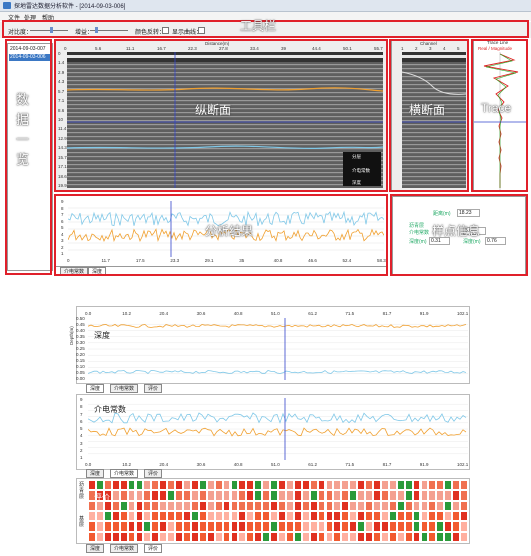 The width and height of the screenshot is (531, 556). Describe the element at coordinates (28, 49) in the screenshot. I see `data-list-item: 2014-09-03-007` at that location.